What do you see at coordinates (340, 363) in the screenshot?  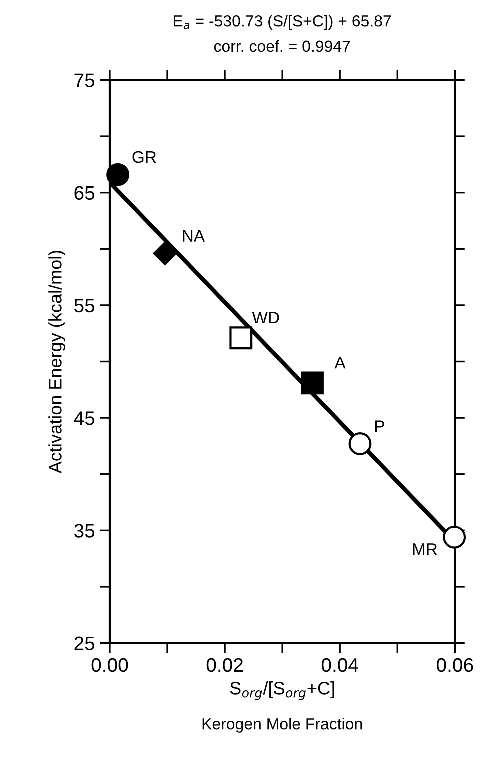 I see `series-label: A` at bounding box center [340, 363].